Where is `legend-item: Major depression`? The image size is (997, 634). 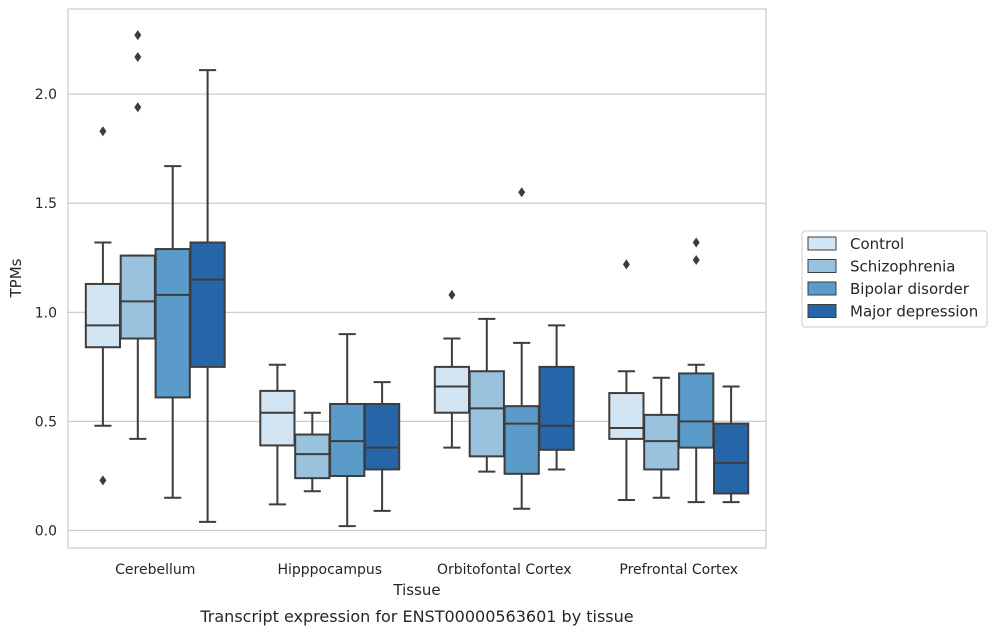 legend-item: Major depression is located at coordinates (892, 312).